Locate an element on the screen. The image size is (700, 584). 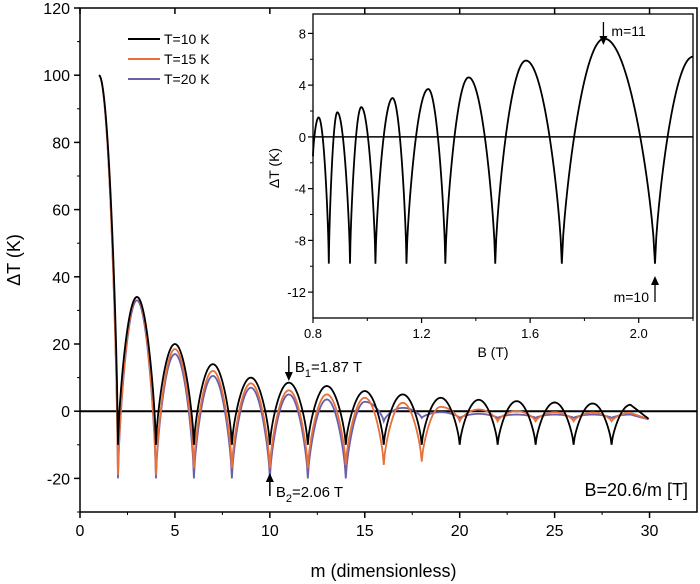
formula-annotation: B=20.6/m [T] is located at coordinates (636, 490).